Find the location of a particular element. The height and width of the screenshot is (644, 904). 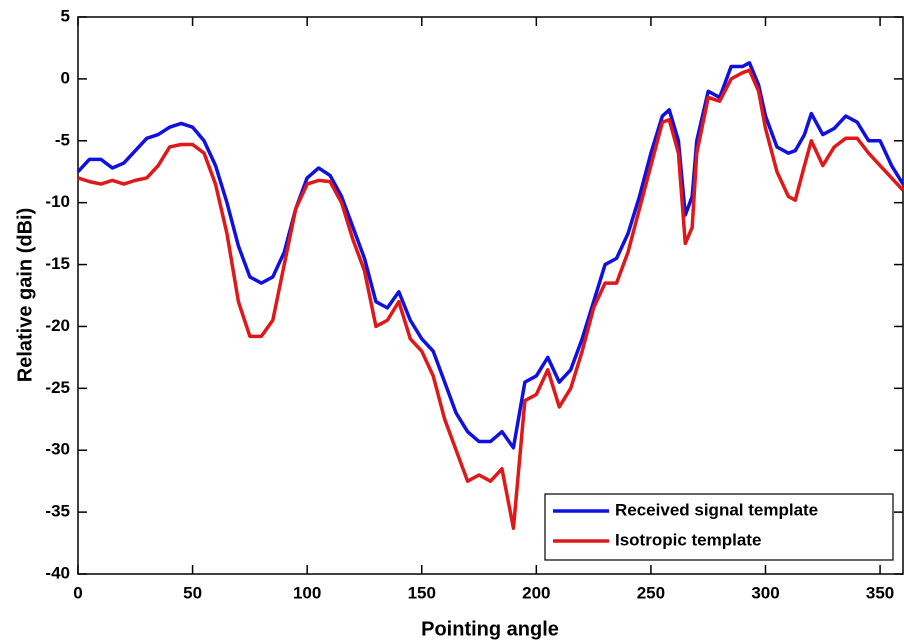

legend-label: Received signal template is located at coordinates (716, 509).